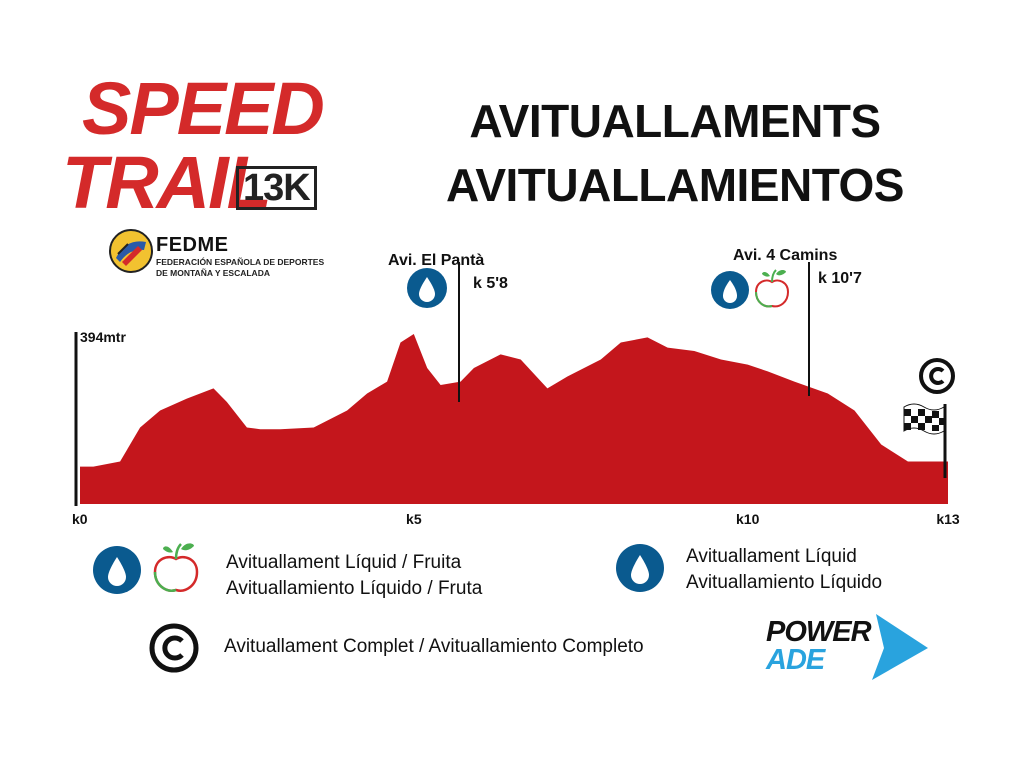  I want to click on station-el-panta-km: k 5'8, so click(490, 283).